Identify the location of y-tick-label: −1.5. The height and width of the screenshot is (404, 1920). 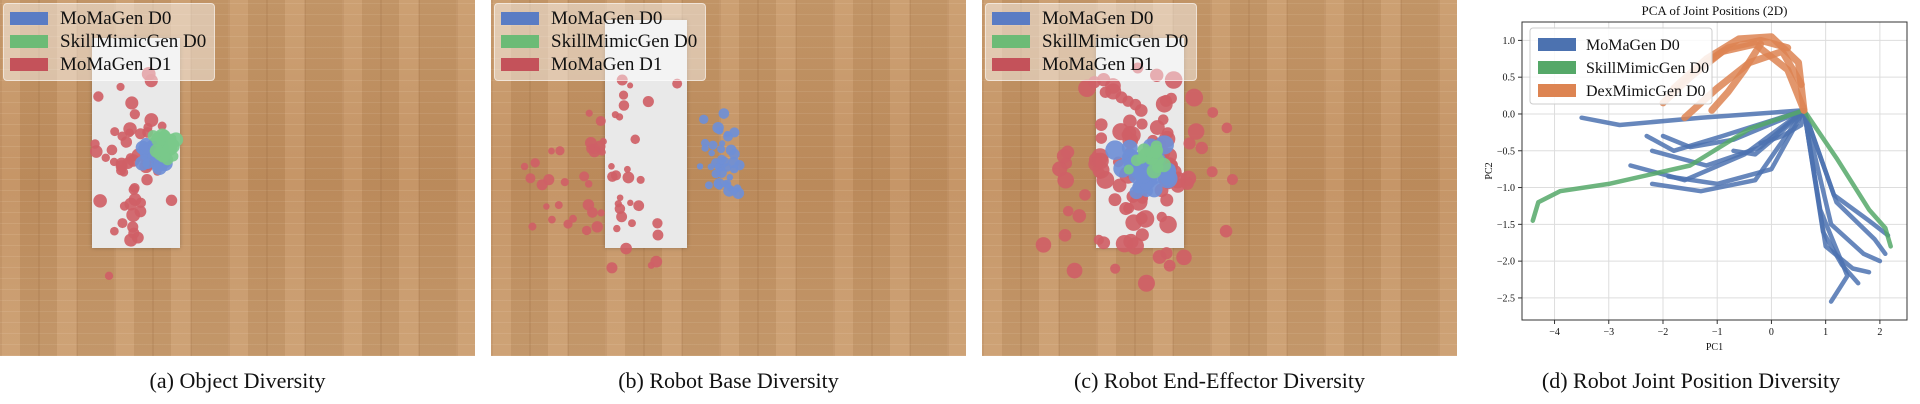
(1506, 225).